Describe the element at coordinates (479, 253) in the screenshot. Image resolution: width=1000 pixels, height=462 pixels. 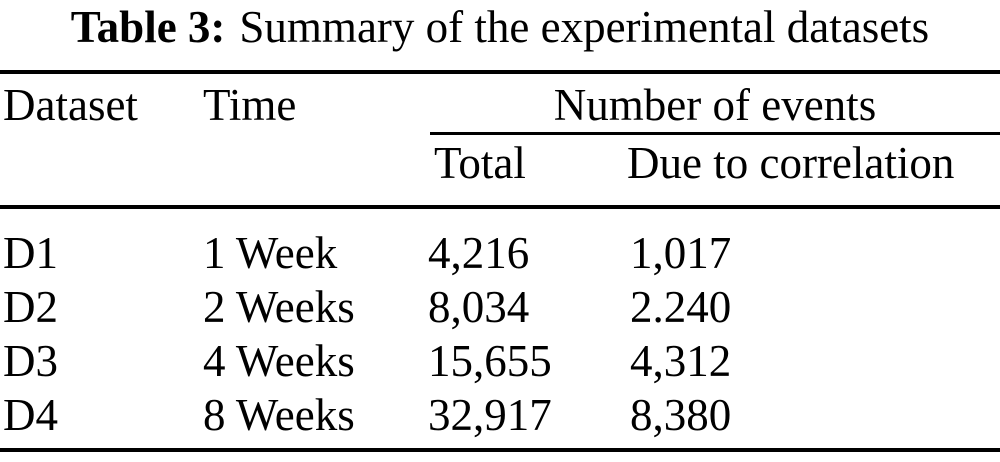
I see `cell-total: 4,216` at that location.